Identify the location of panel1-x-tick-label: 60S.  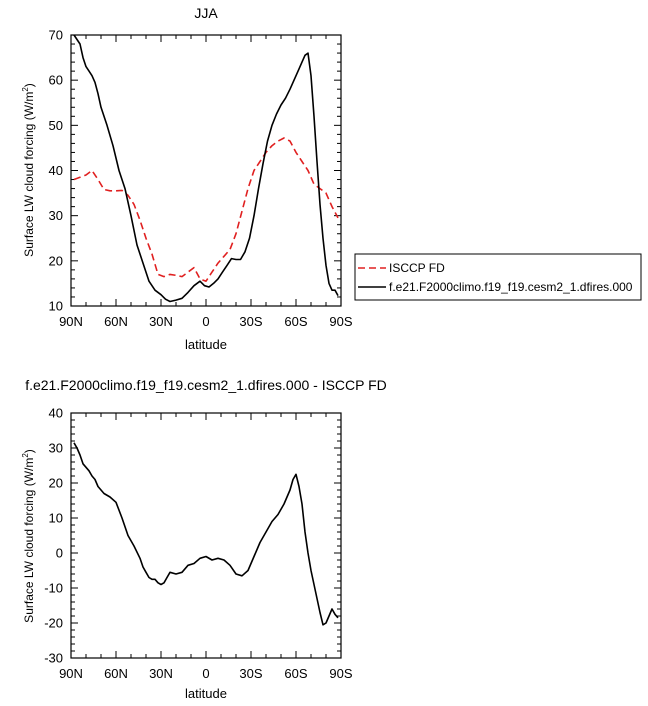
(295, 321).